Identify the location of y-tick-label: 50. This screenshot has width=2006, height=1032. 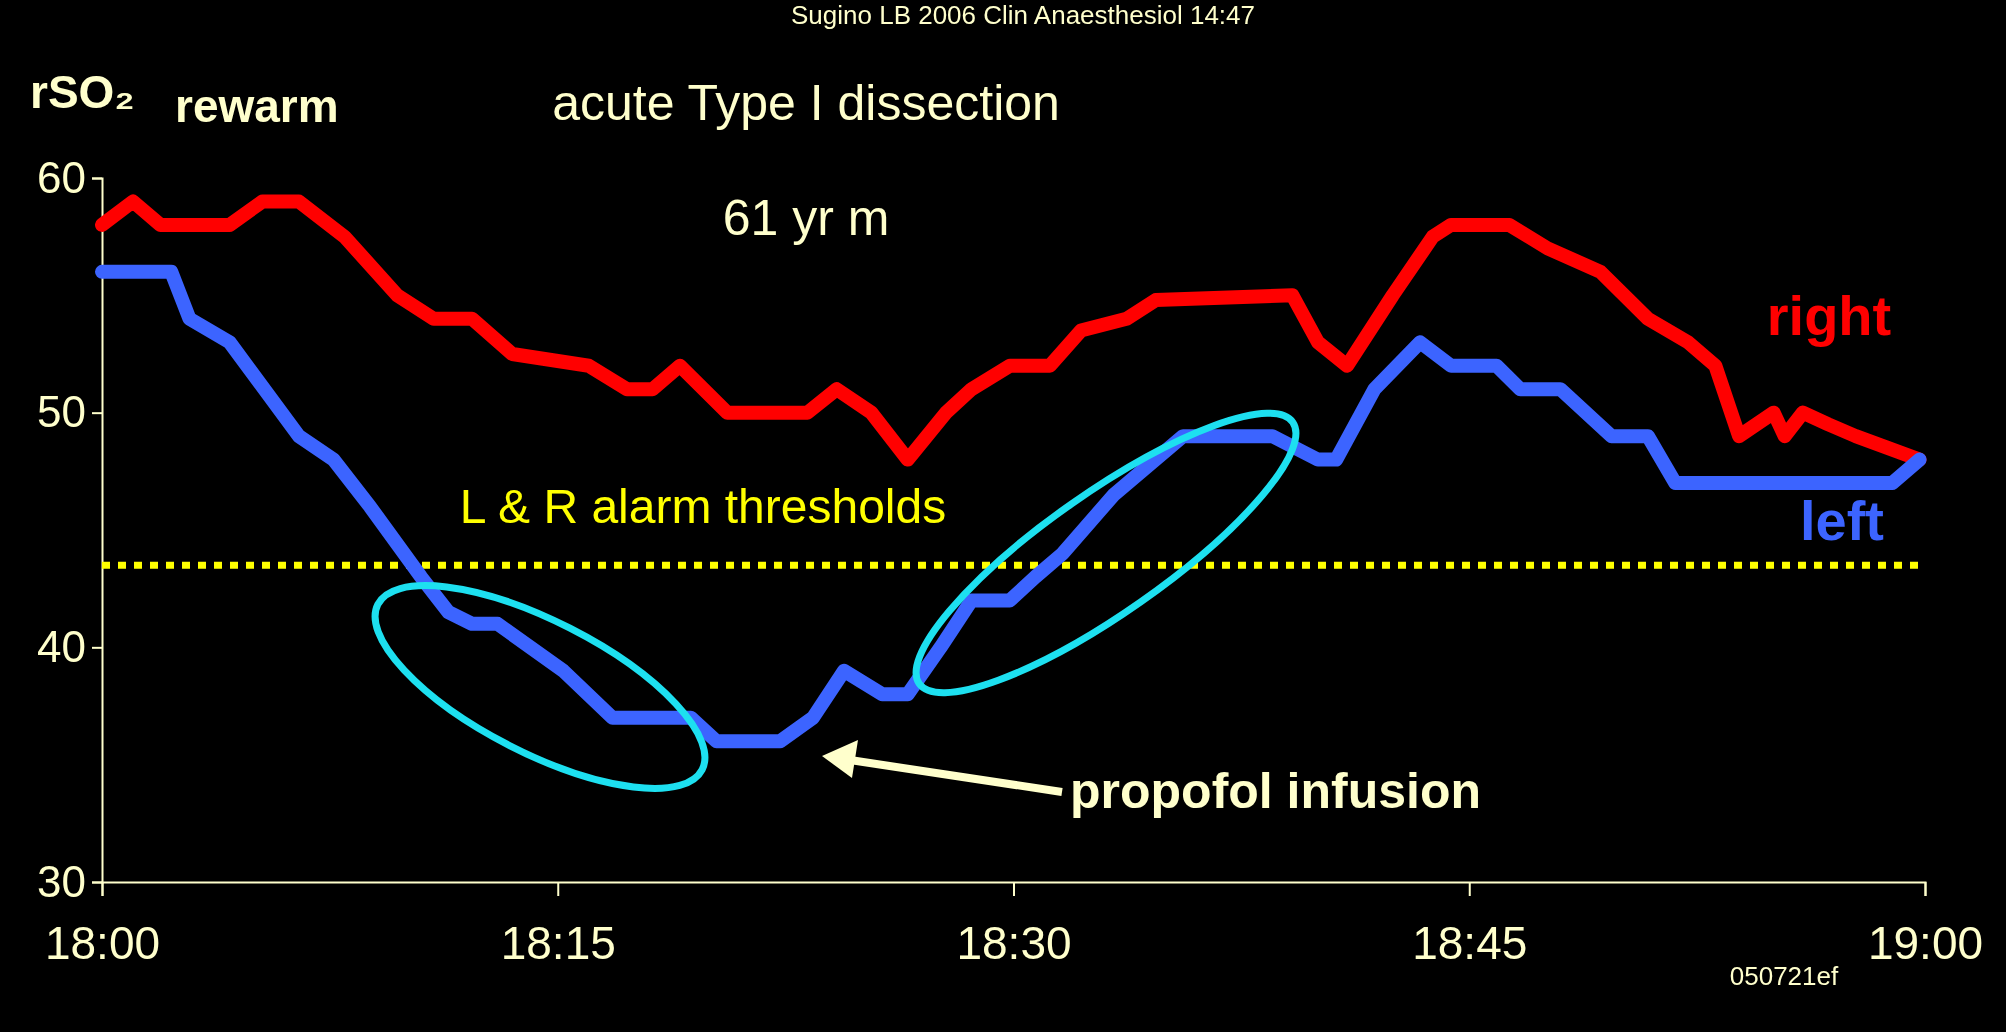
(61, 412).